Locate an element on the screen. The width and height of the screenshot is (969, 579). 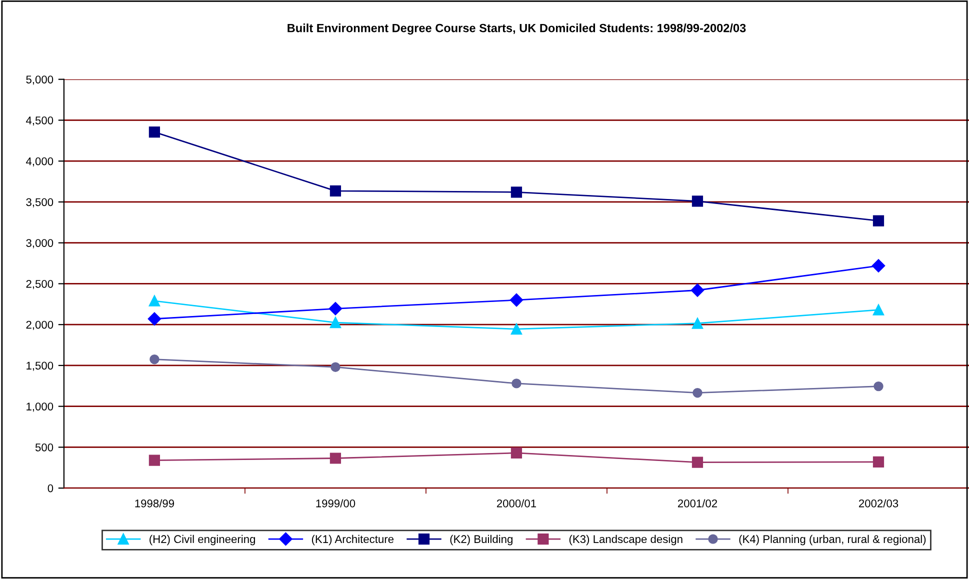
y-tick-label: 1,500 is located at coordinates (40, 366).